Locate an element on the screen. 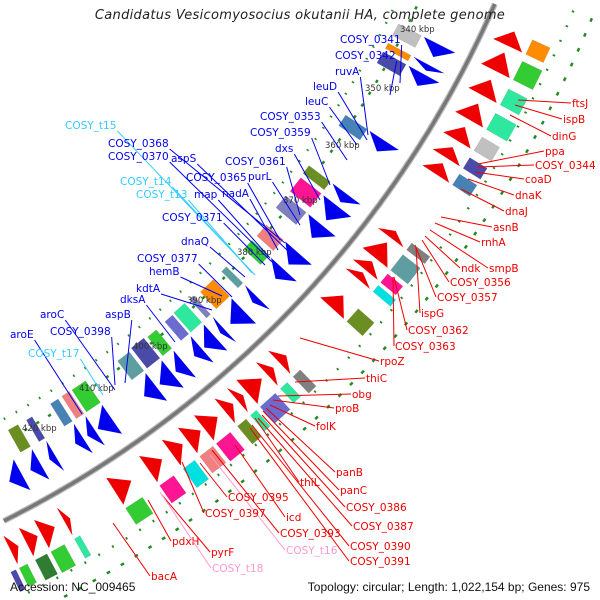  forward-gene-label: COSY_0359 is located at coordinates (280, 133).